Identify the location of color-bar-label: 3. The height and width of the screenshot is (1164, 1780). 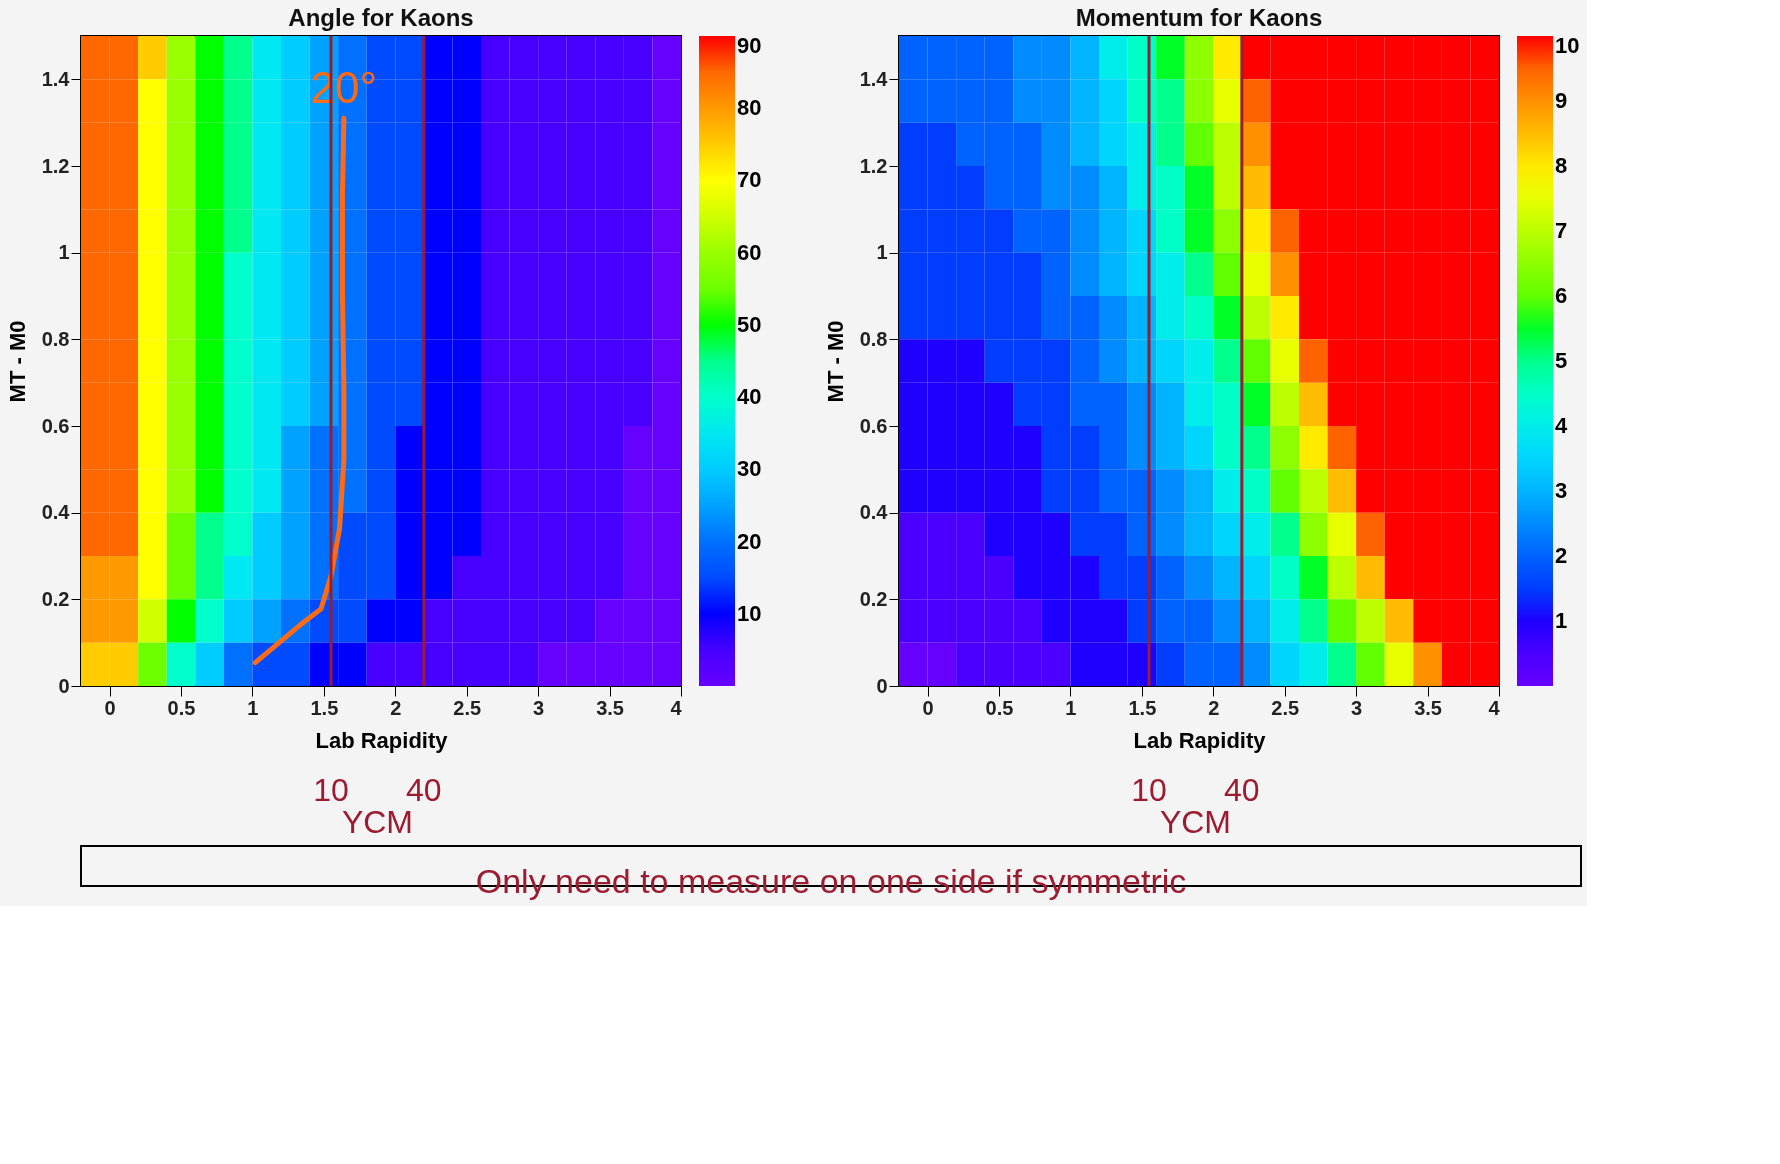
(1561, 490).